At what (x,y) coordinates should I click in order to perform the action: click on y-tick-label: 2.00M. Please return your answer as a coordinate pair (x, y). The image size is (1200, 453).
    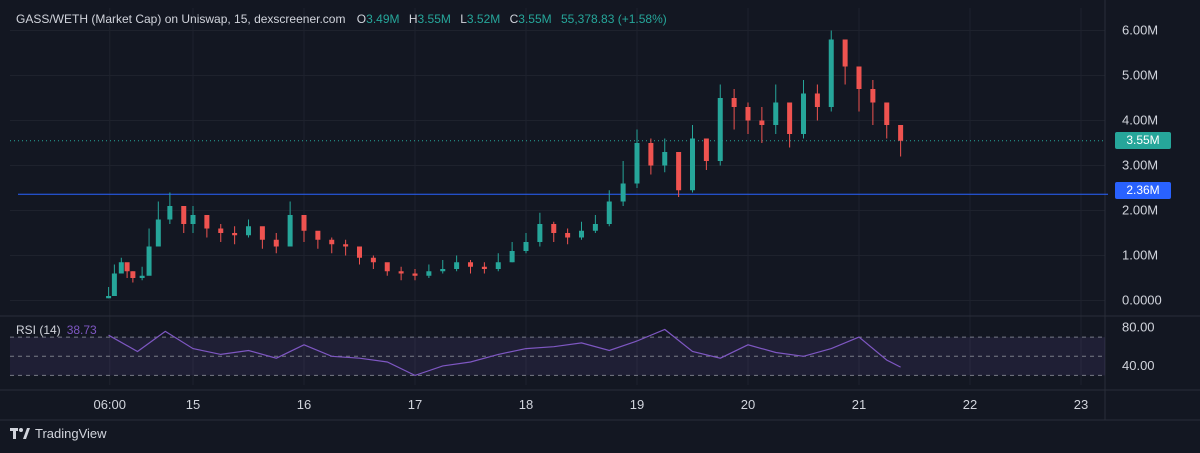
    Looking at the image, I should click on (1140, 210).